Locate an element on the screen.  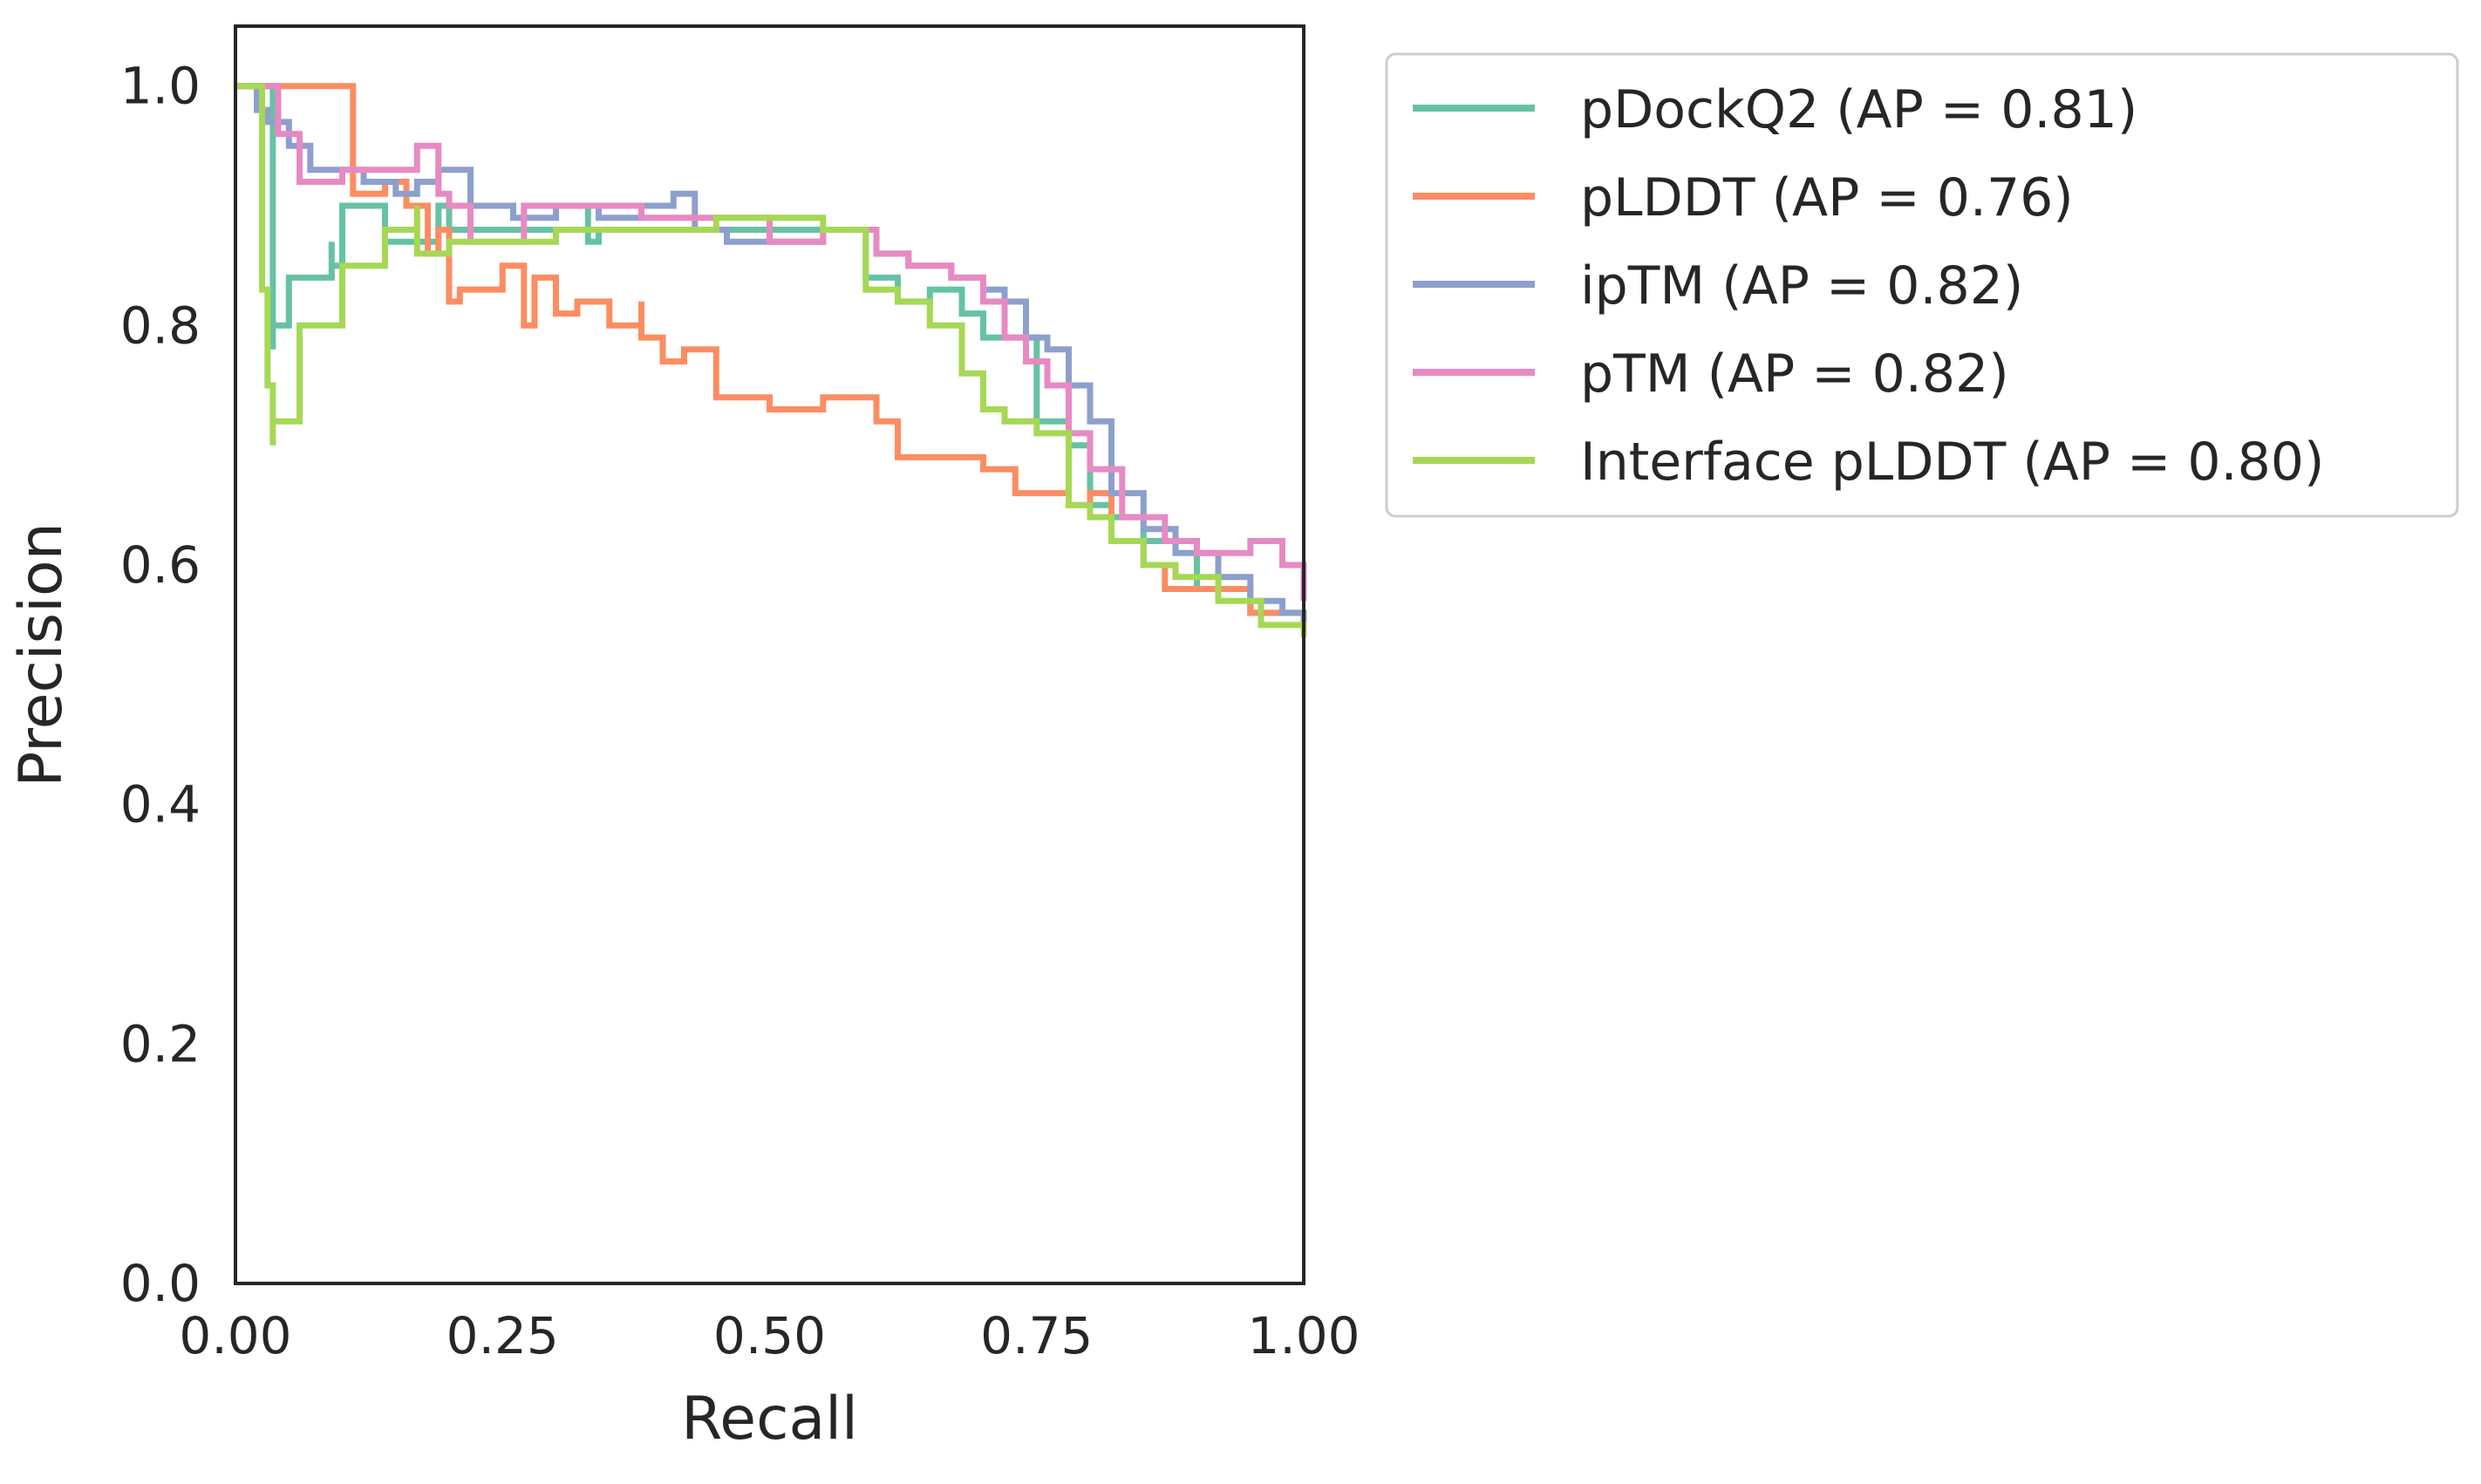
x-tick-label: 1.00 is located at coordinates (1303, 1335).